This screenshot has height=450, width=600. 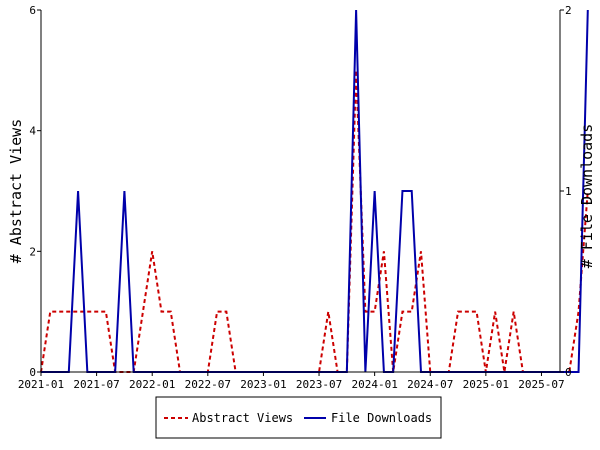 I want to click on x-tick-label: 2021-01, so click(x=41, y=384).